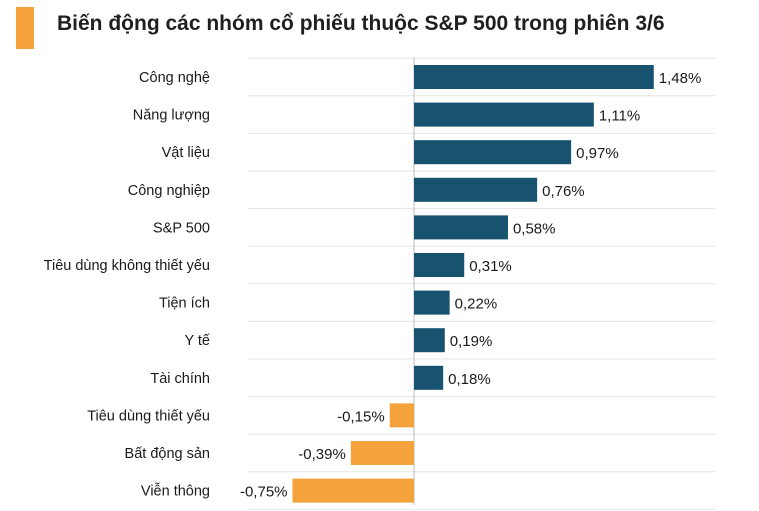 Image resolution: width=759 pixels, height=511 pixels. What do you see at coordinates (476, 304) in the screenshot?
I see `value-label: 0,22%` at bounding box center [476, 304].